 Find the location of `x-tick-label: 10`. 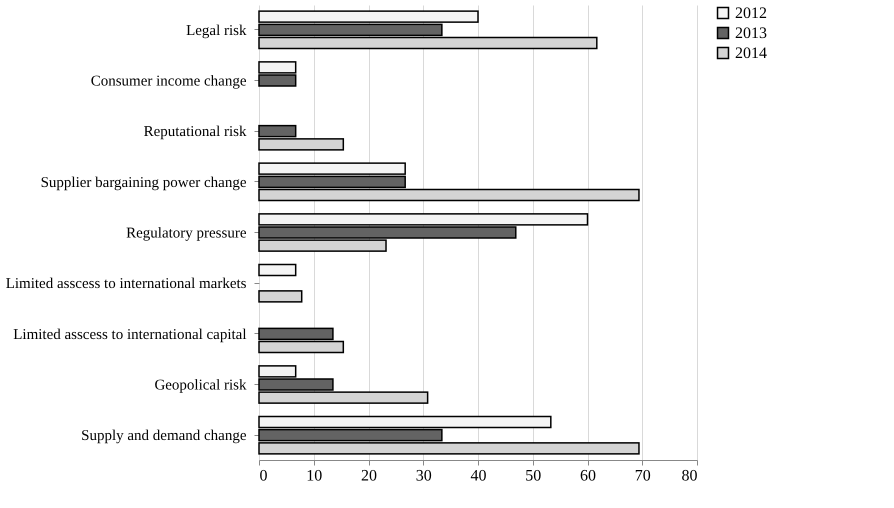

x-tick-label: 10 is located at coordinates (314, 476).